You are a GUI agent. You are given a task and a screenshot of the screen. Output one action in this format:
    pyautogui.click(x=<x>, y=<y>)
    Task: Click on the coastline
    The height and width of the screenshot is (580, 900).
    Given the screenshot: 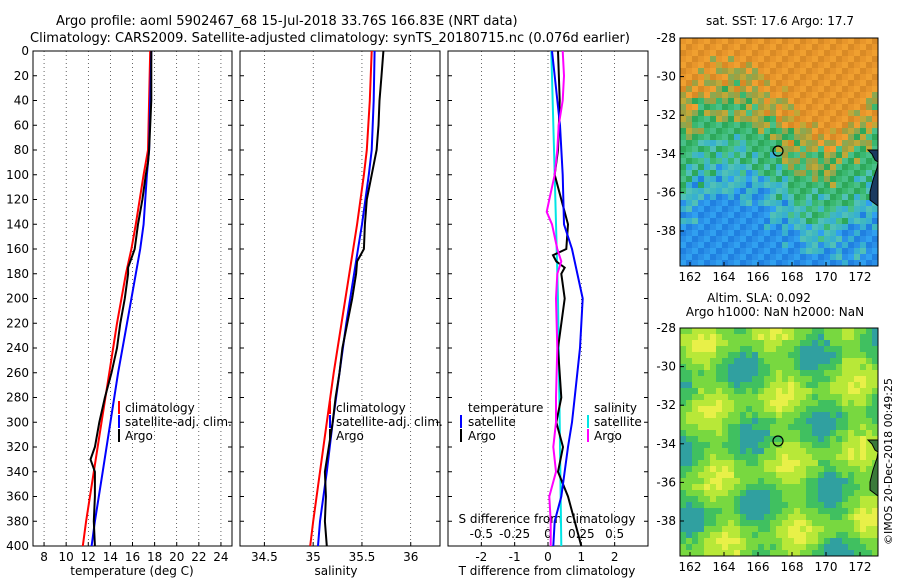 What is the action you would take?
    pyautogui.click(x=872, y=468)
    